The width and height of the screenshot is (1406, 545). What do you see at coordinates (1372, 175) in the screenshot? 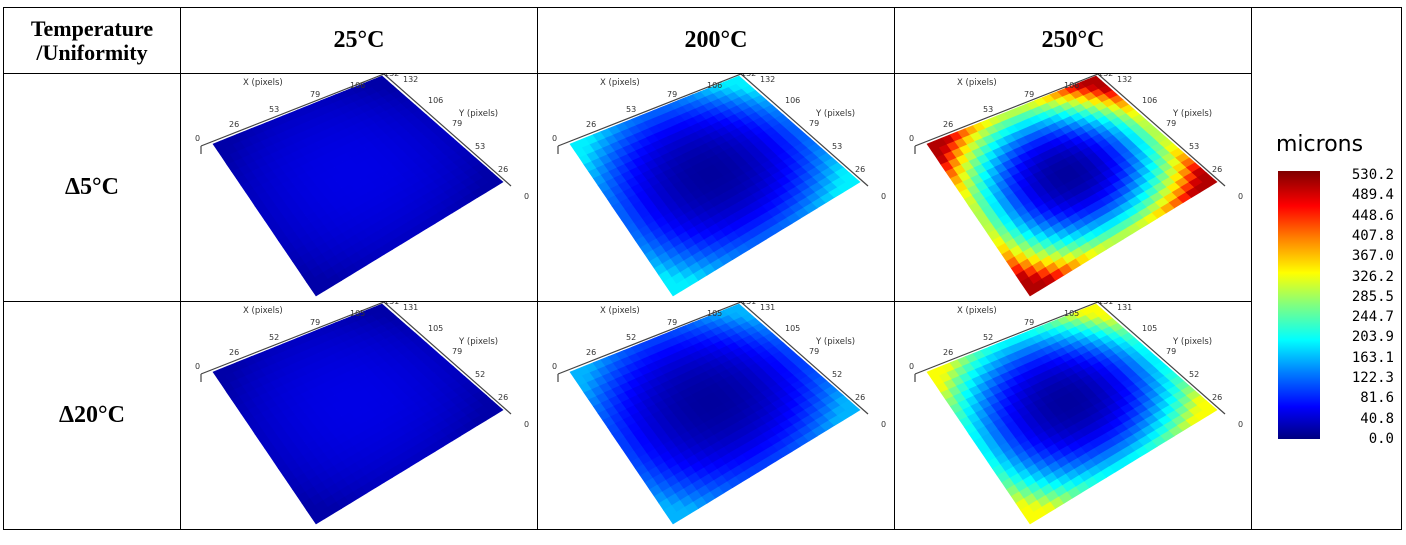
I see `legend-tick: 530.2` at bounding box center [1372, 175].